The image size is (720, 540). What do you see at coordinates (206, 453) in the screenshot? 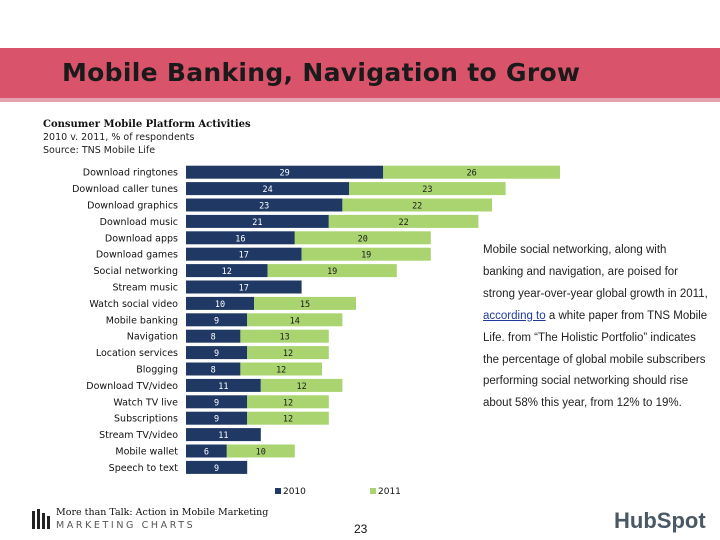
I see `data-label-2010: 6` at bounding box center [206, 453].